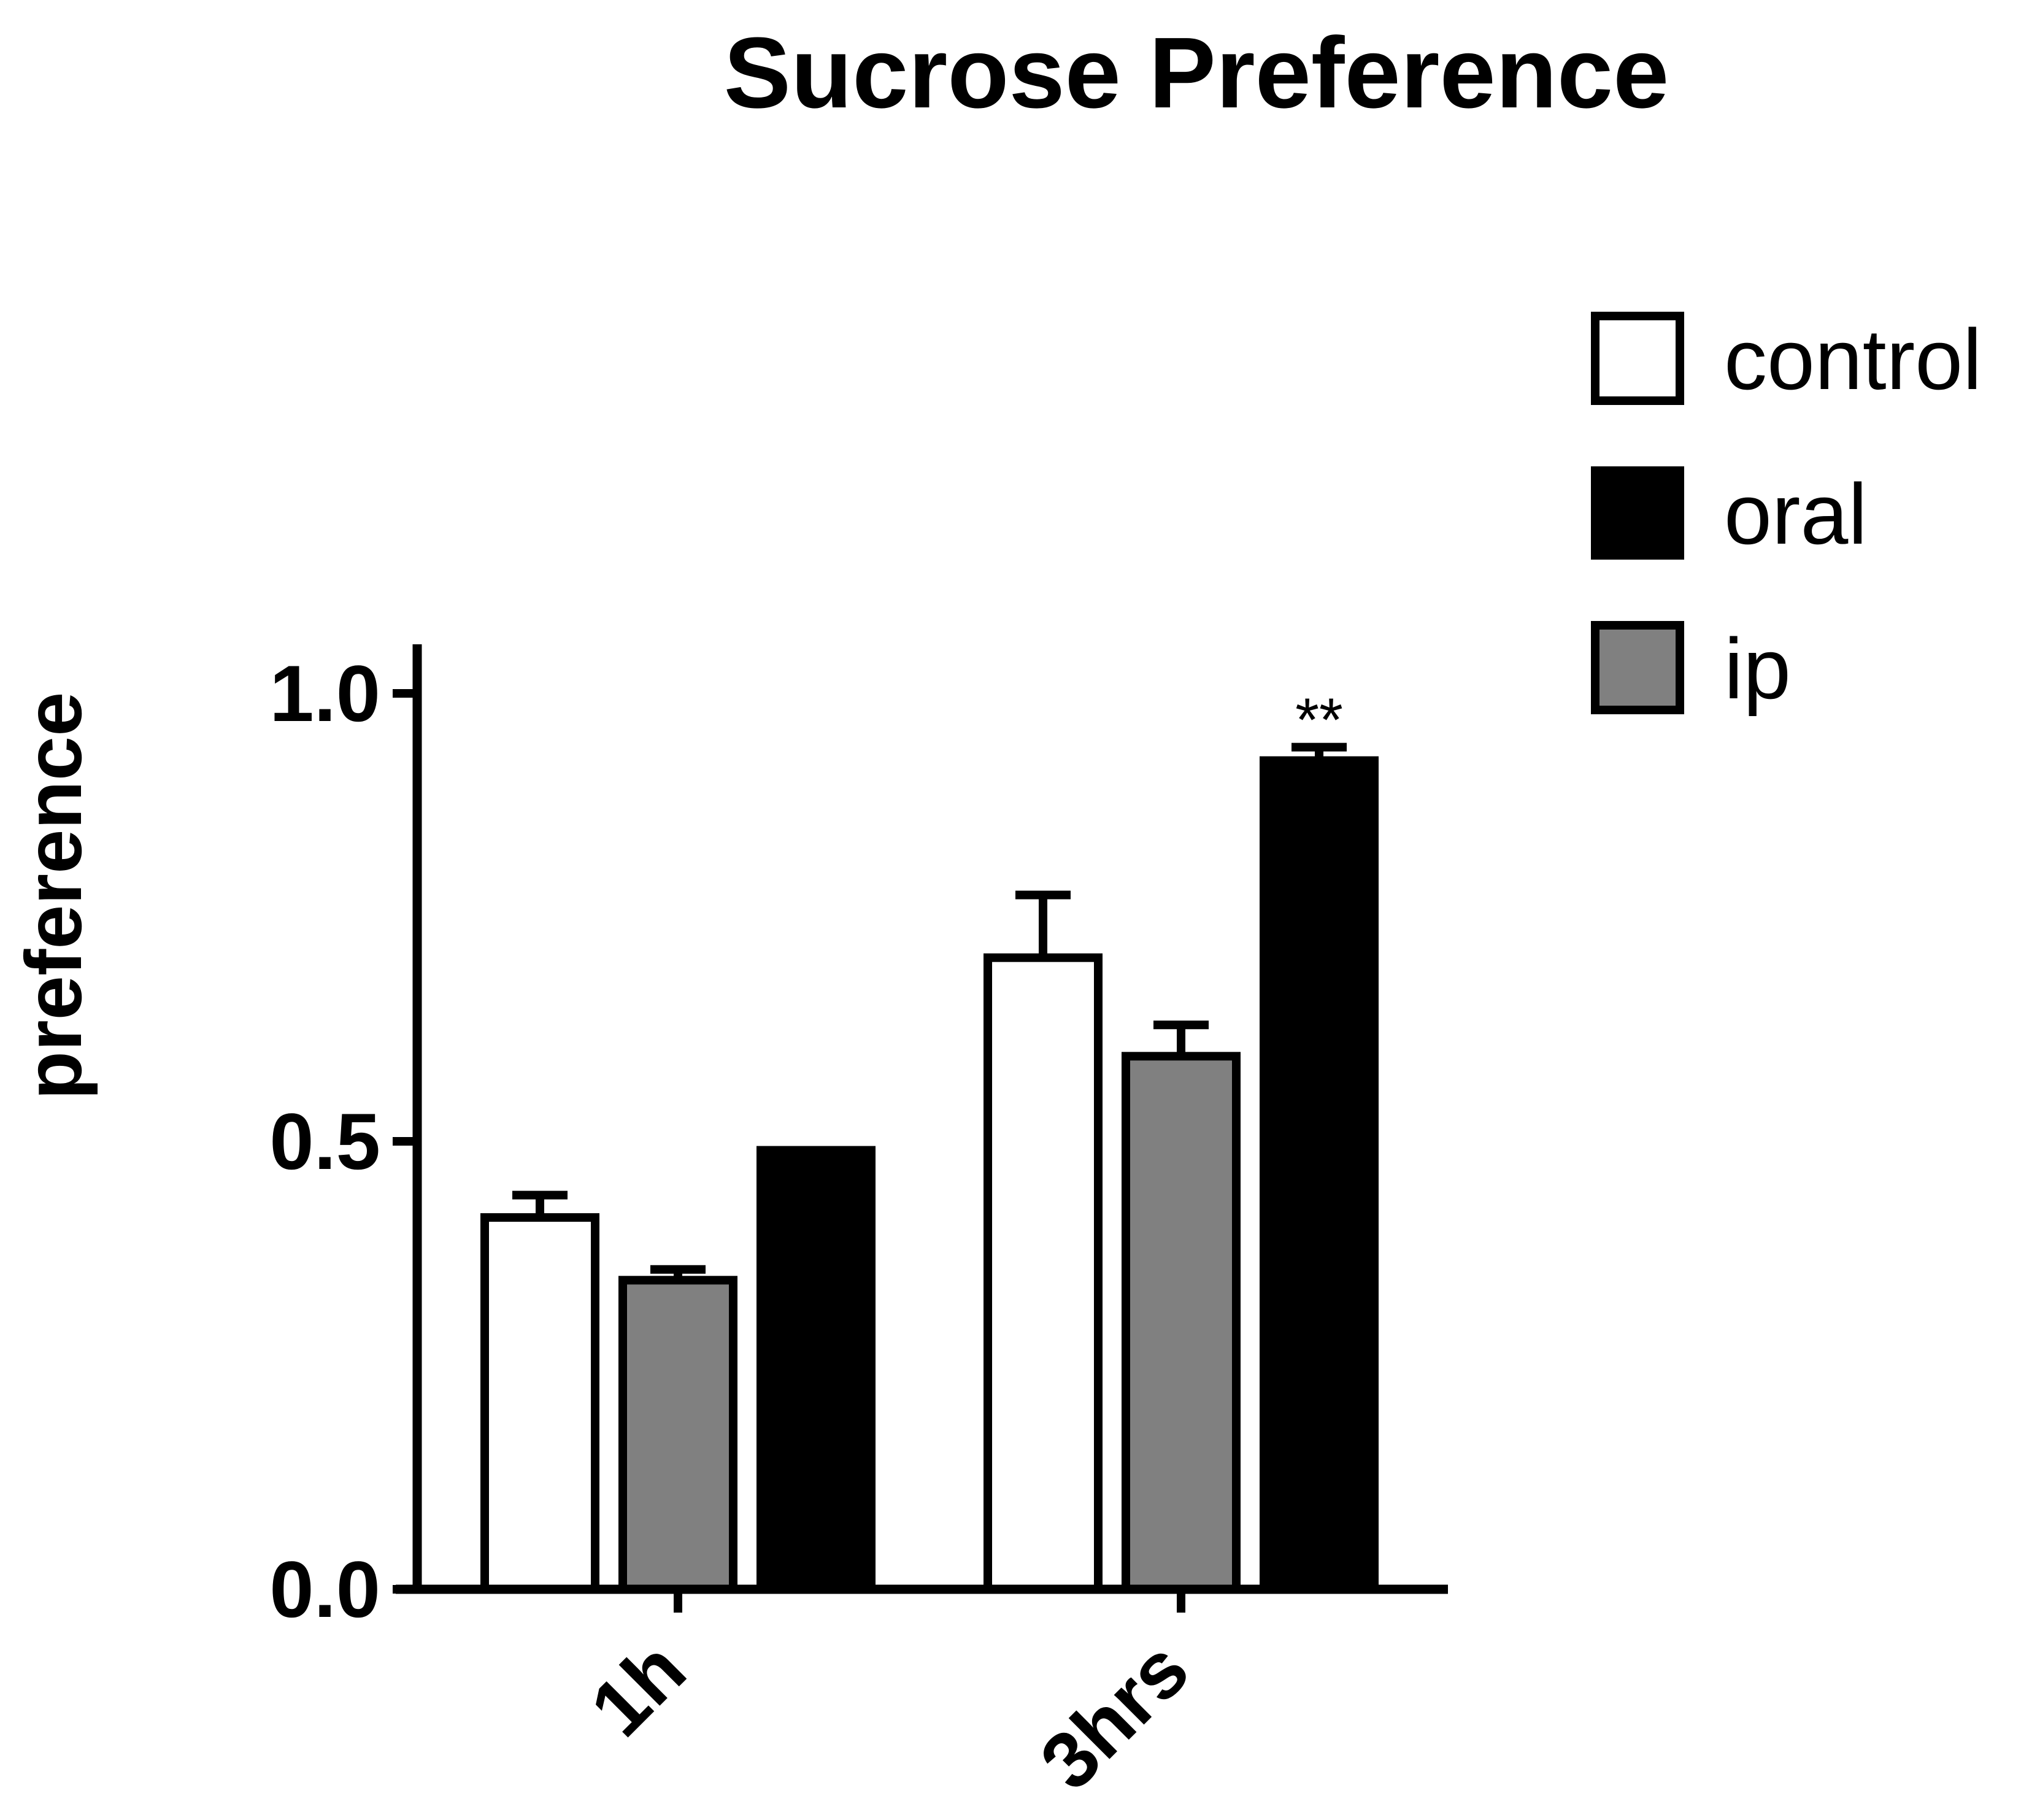 The width and height of the screenshot is (2021, 1820). I want to click on error-bars-layer, so click(929, 1011).